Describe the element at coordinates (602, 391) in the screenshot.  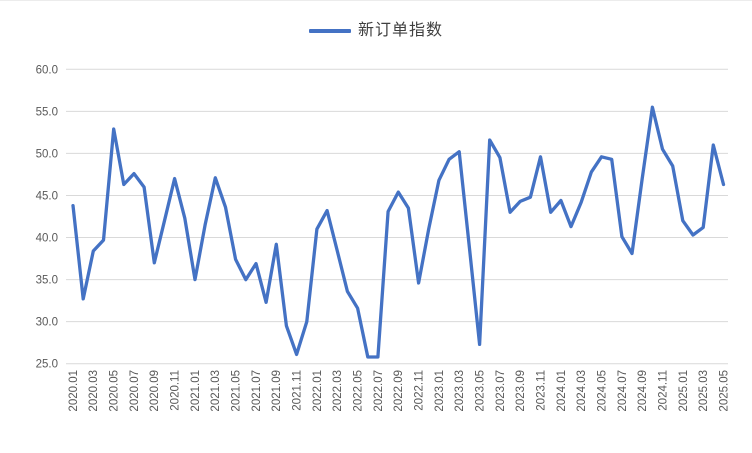
I see `x-tick-label: 2024.05` at that location.